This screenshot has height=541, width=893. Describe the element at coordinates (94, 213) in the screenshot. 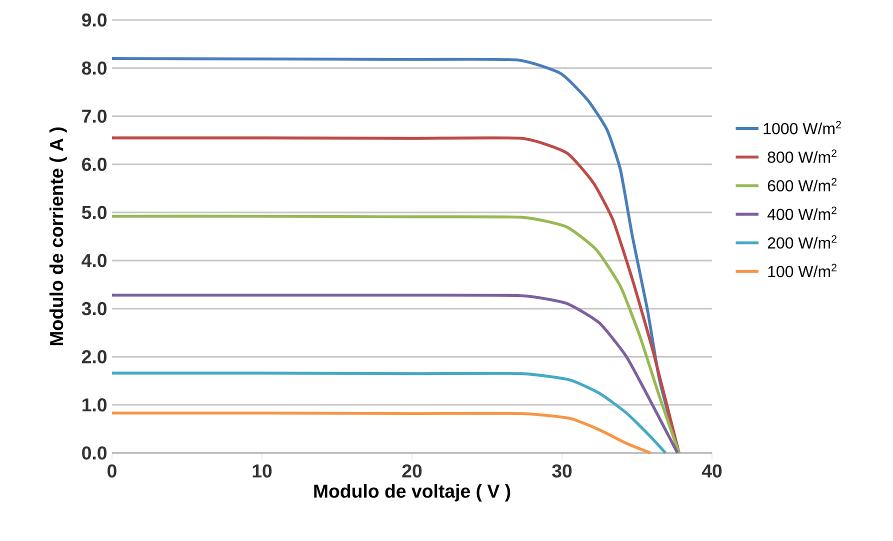

I see `y-tick-label: 5.0` at that location.